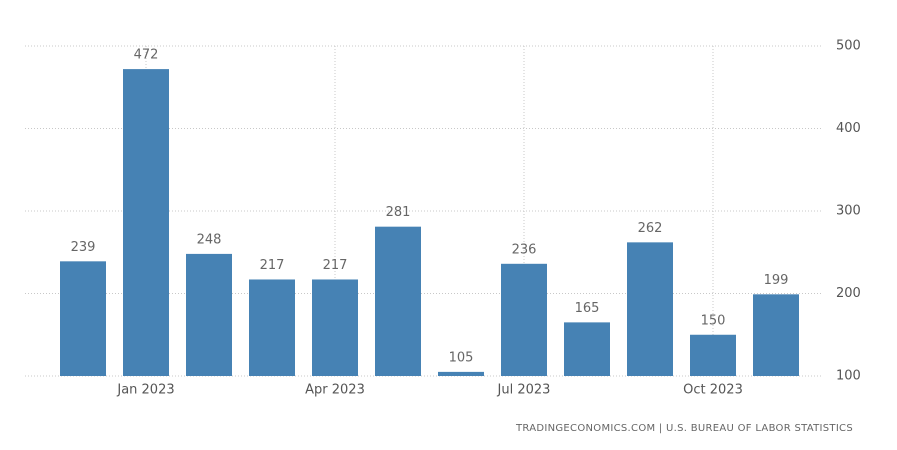  What do you see at coordinates (524, 390) in the screenshot?
I see `x-tick-label: Jul 2023` at bounding box center [524, 390].